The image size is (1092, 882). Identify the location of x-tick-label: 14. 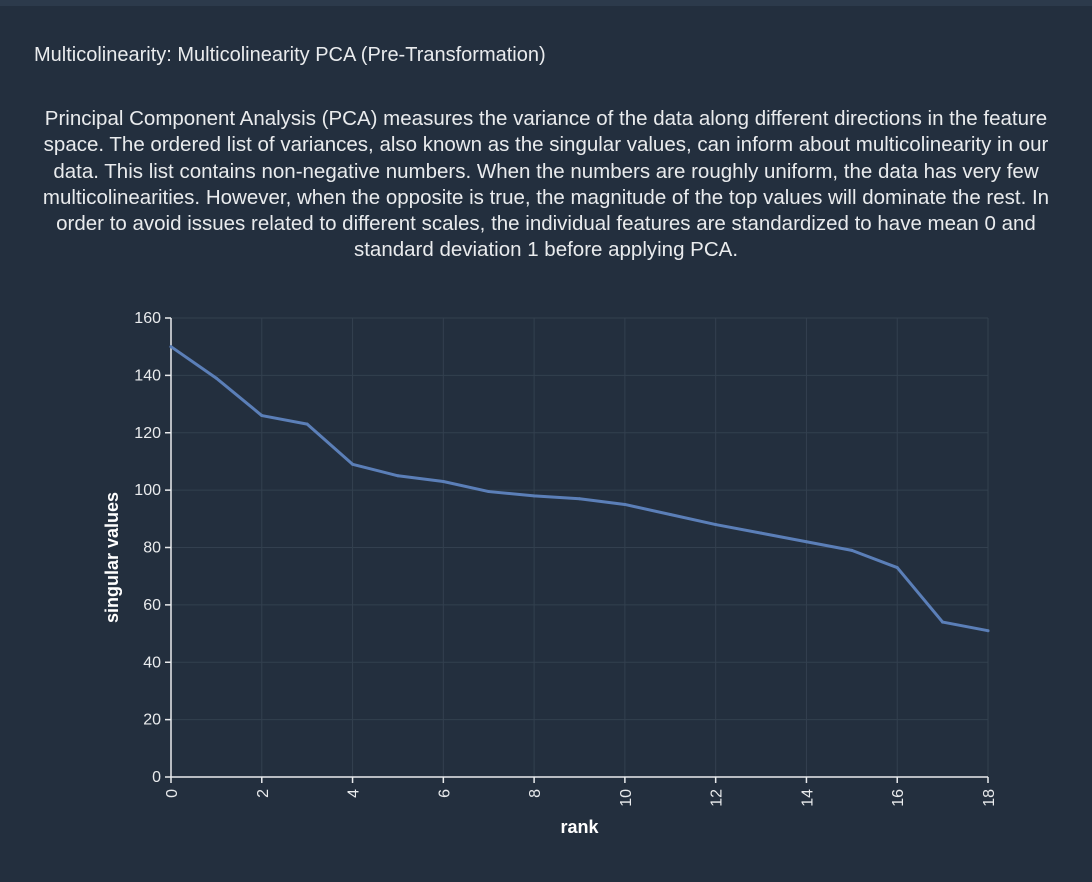
(807, 798).